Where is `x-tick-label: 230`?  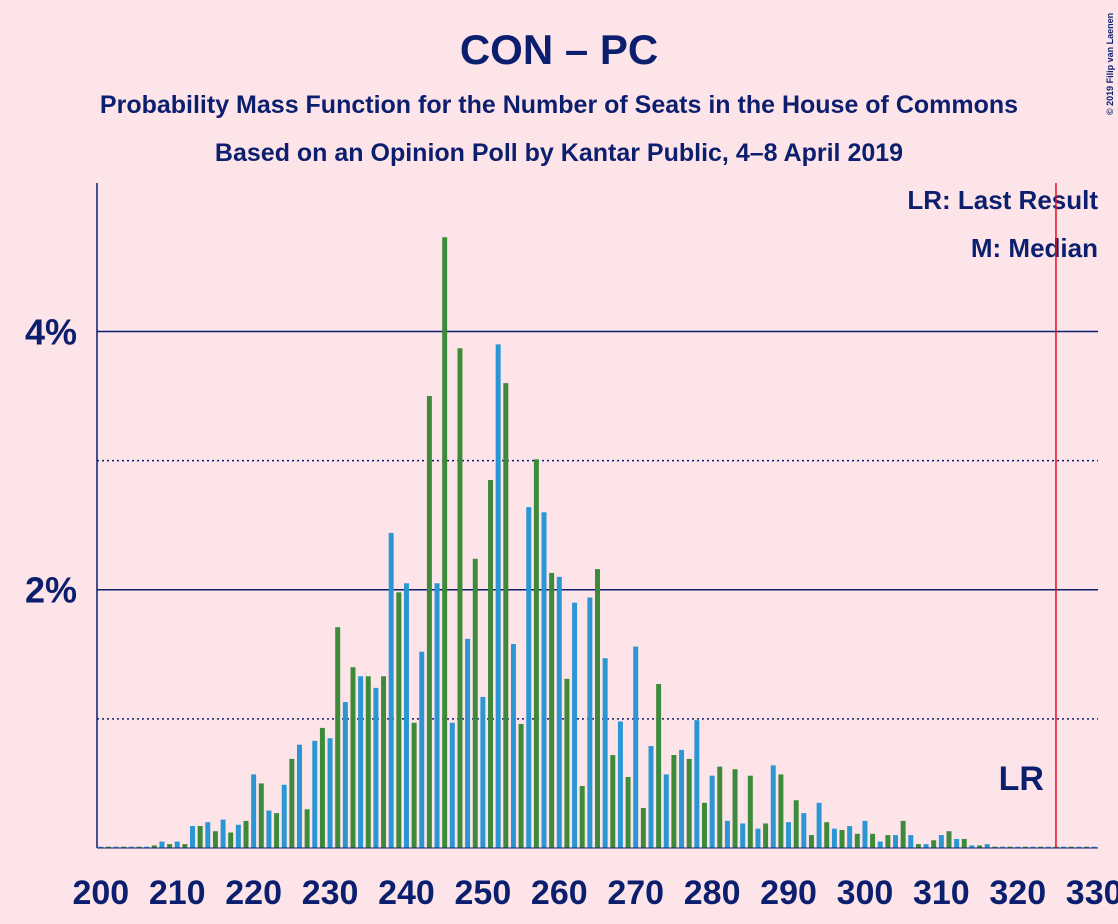
x-tick-label: 230 is located at coordinates (330, 893).